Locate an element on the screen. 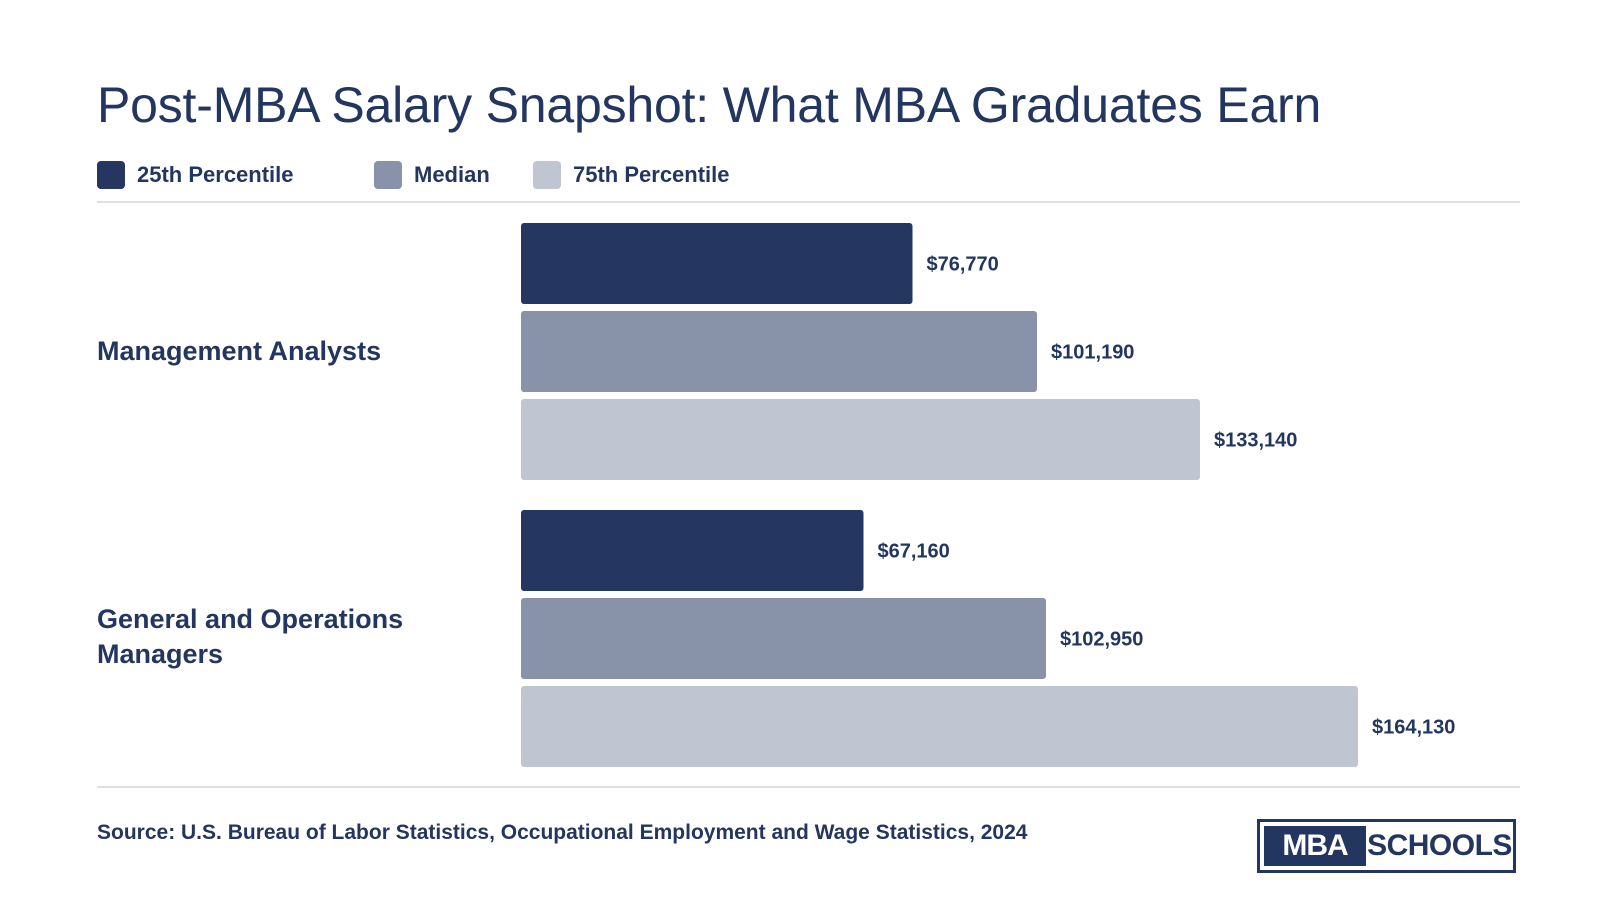 This screenshot has height=900, width=1600. legend-label-25th-percentile: 25th Percentile is located at coordinates (215, 174).